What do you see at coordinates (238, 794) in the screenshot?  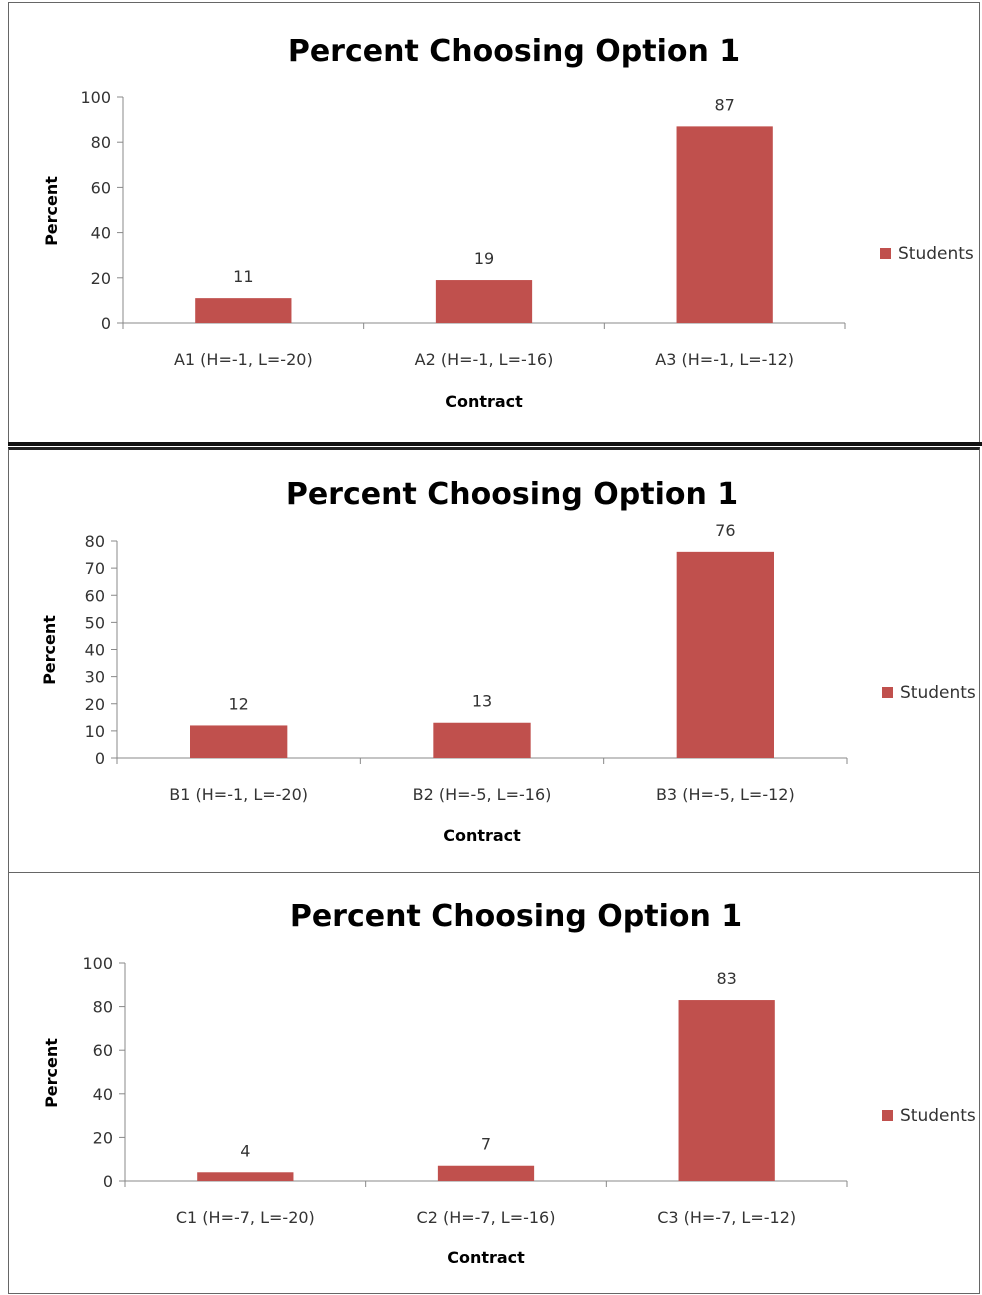 I see `category-label: B1 (H=-1, L=-20)` at bounding box center [238, 794].